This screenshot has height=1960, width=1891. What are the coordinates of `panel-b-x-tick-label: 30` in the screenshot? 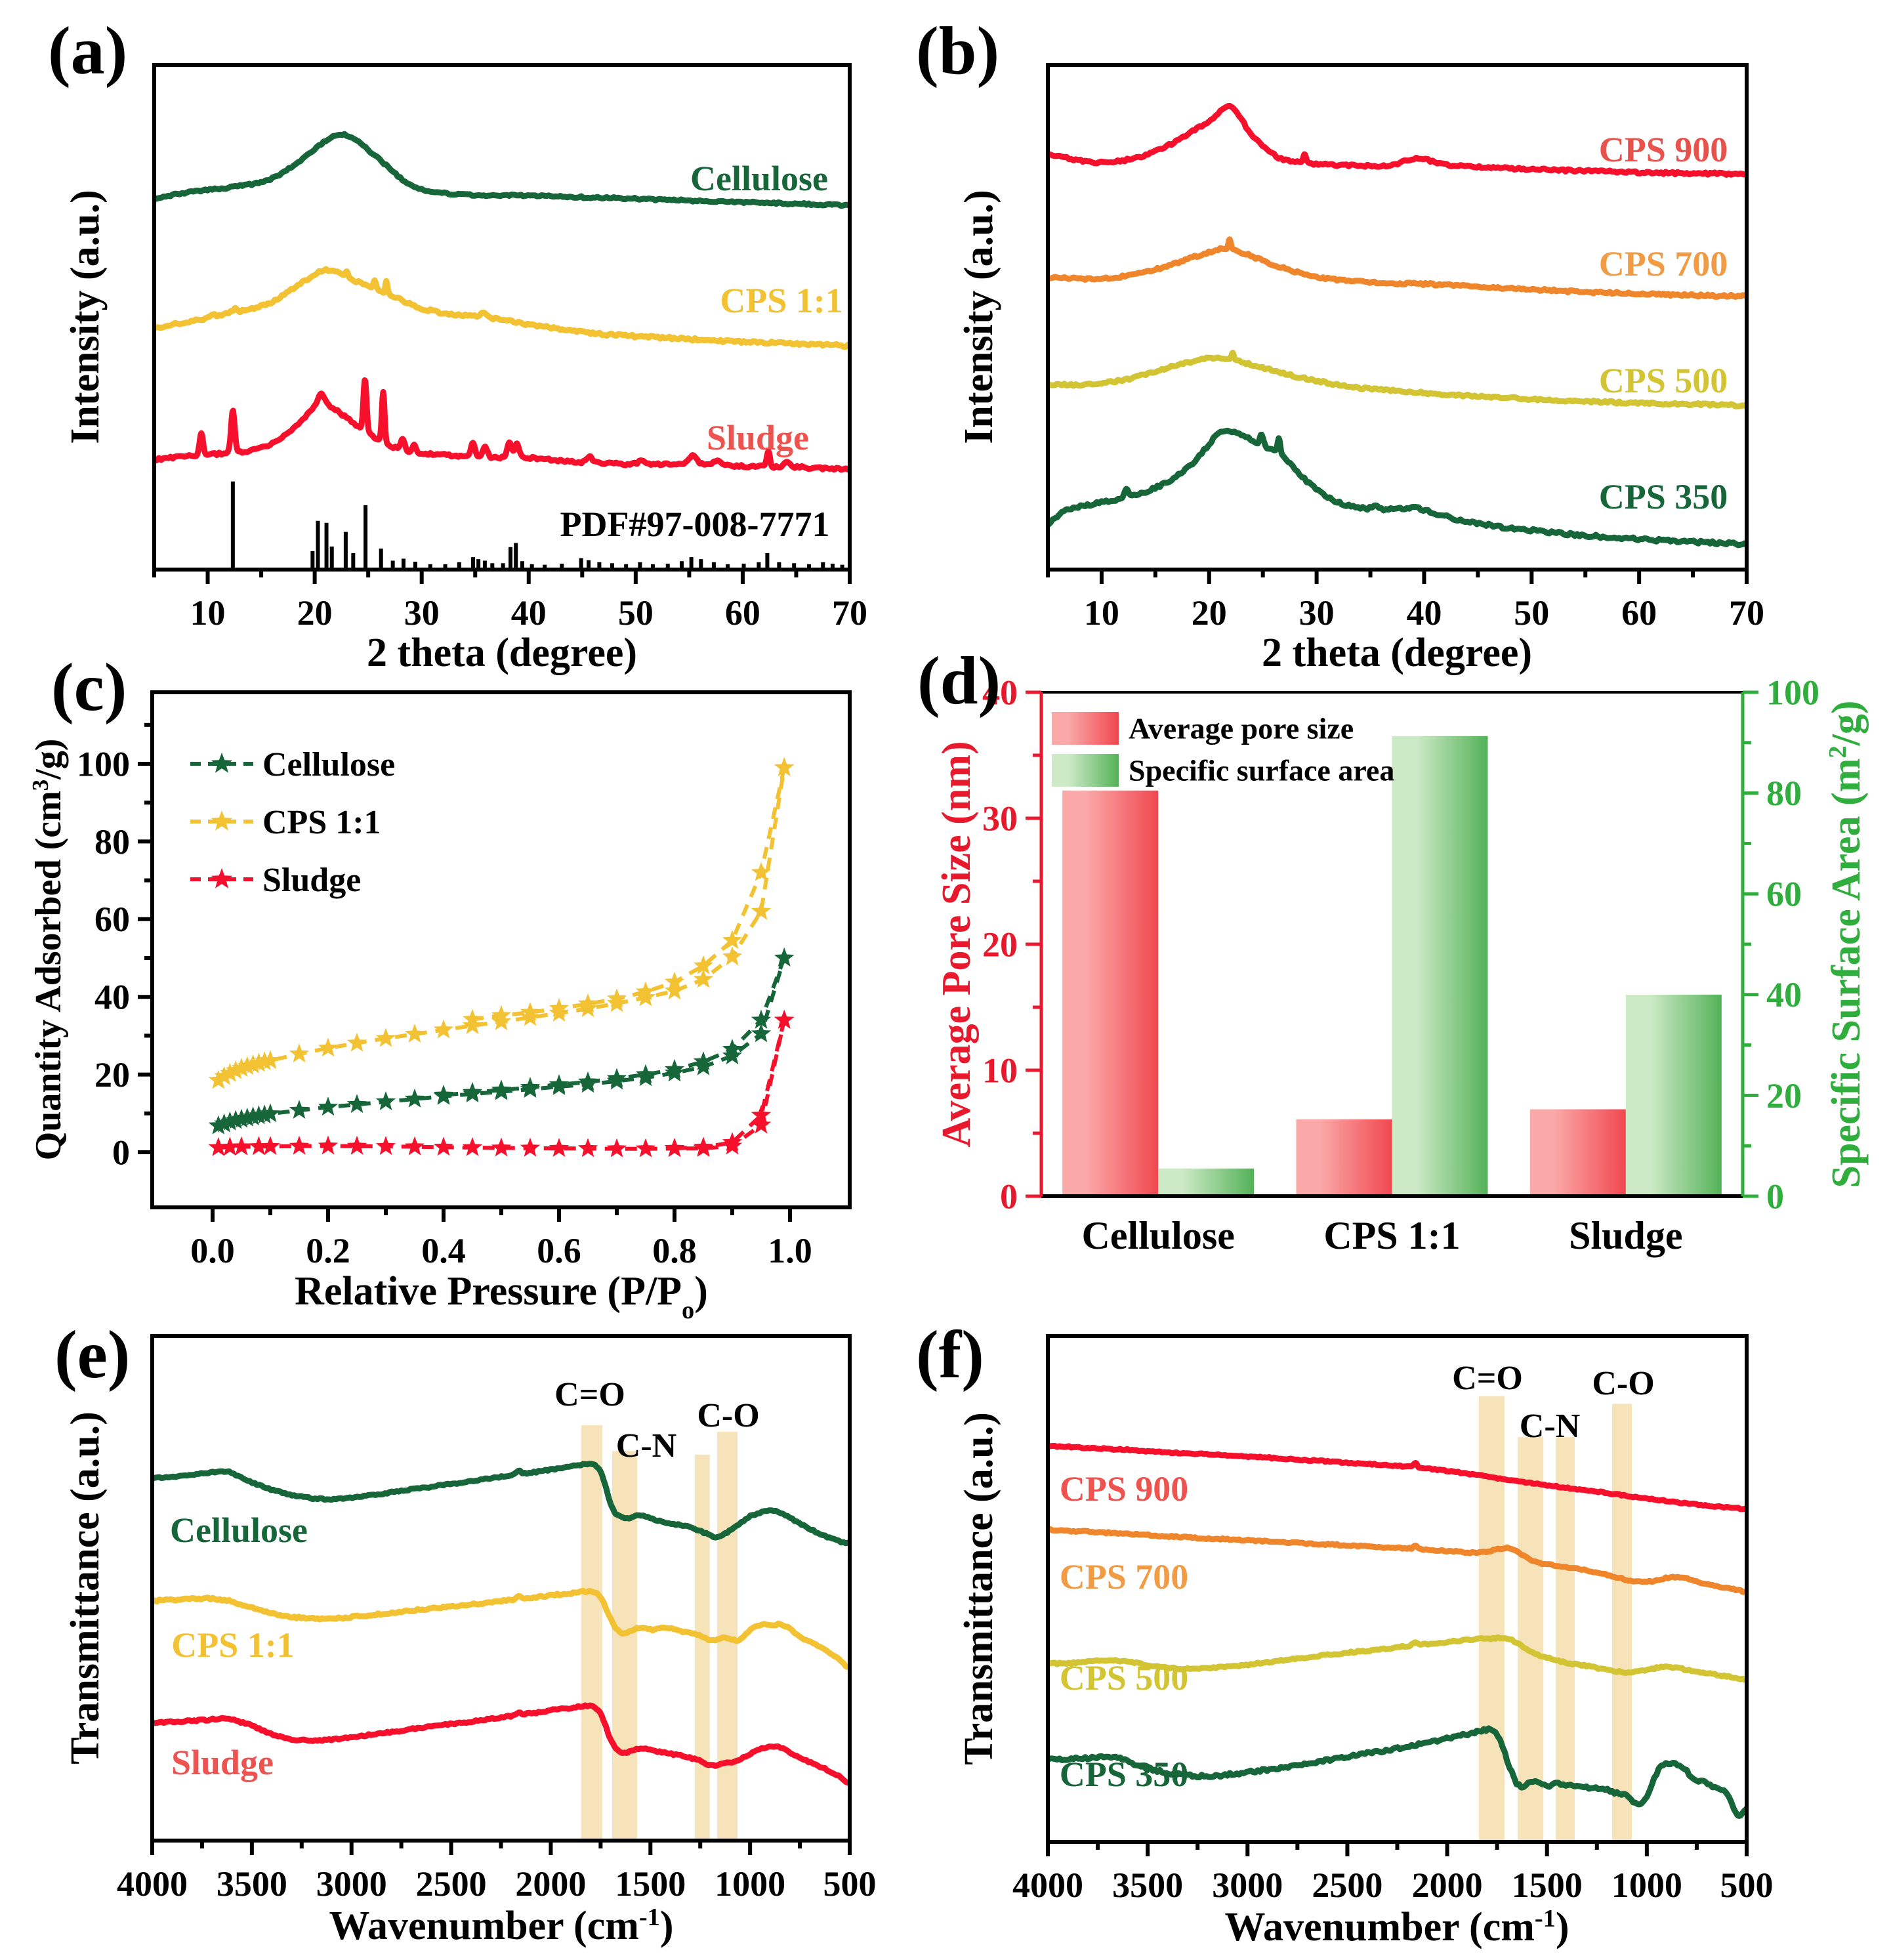 It's located at (1317, 613).